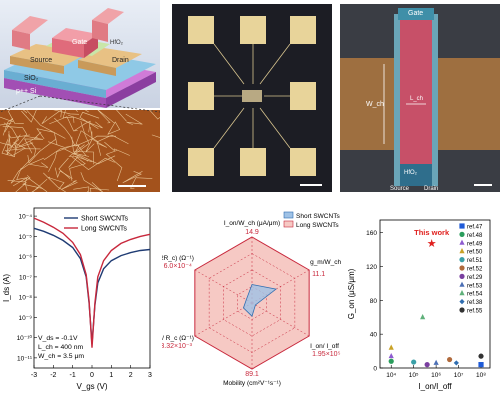 This screenshot has height=400, width=500. I want to click on y-tick-label: 120, so click(371, 267).